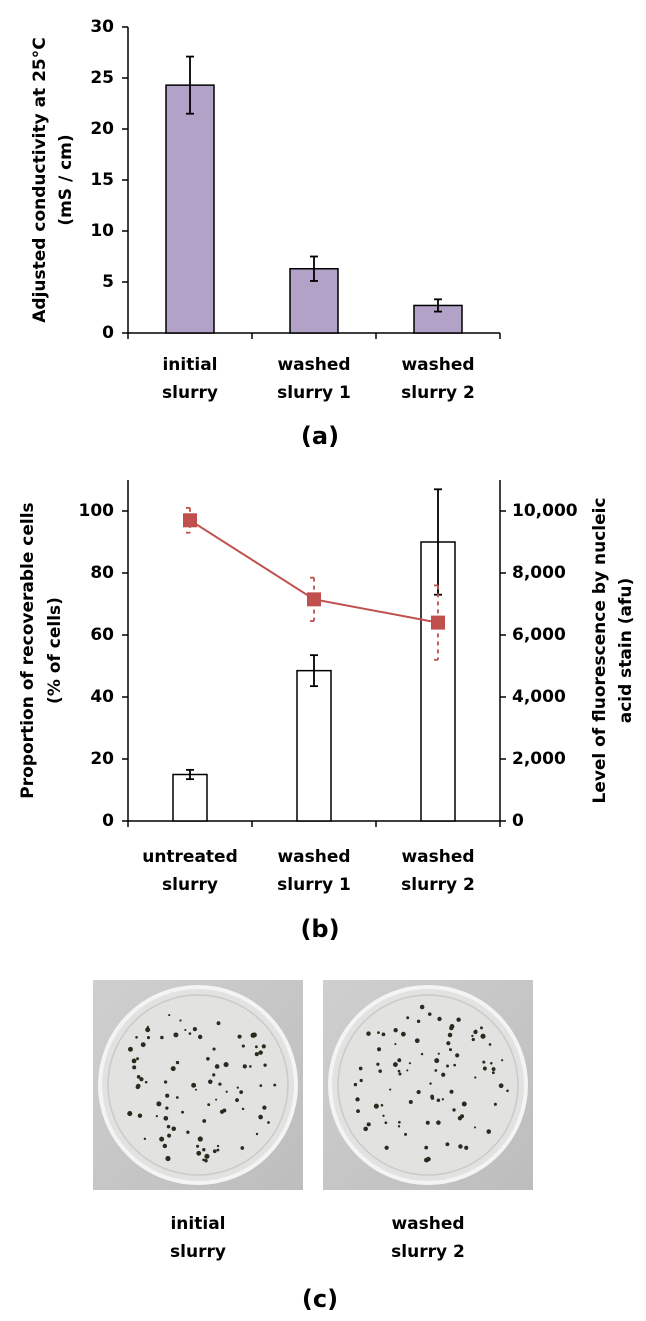 The height and width of the screenshot is (1321, 646). I want to click on photo-caption: washed slurry 2, so click(428, 1238).